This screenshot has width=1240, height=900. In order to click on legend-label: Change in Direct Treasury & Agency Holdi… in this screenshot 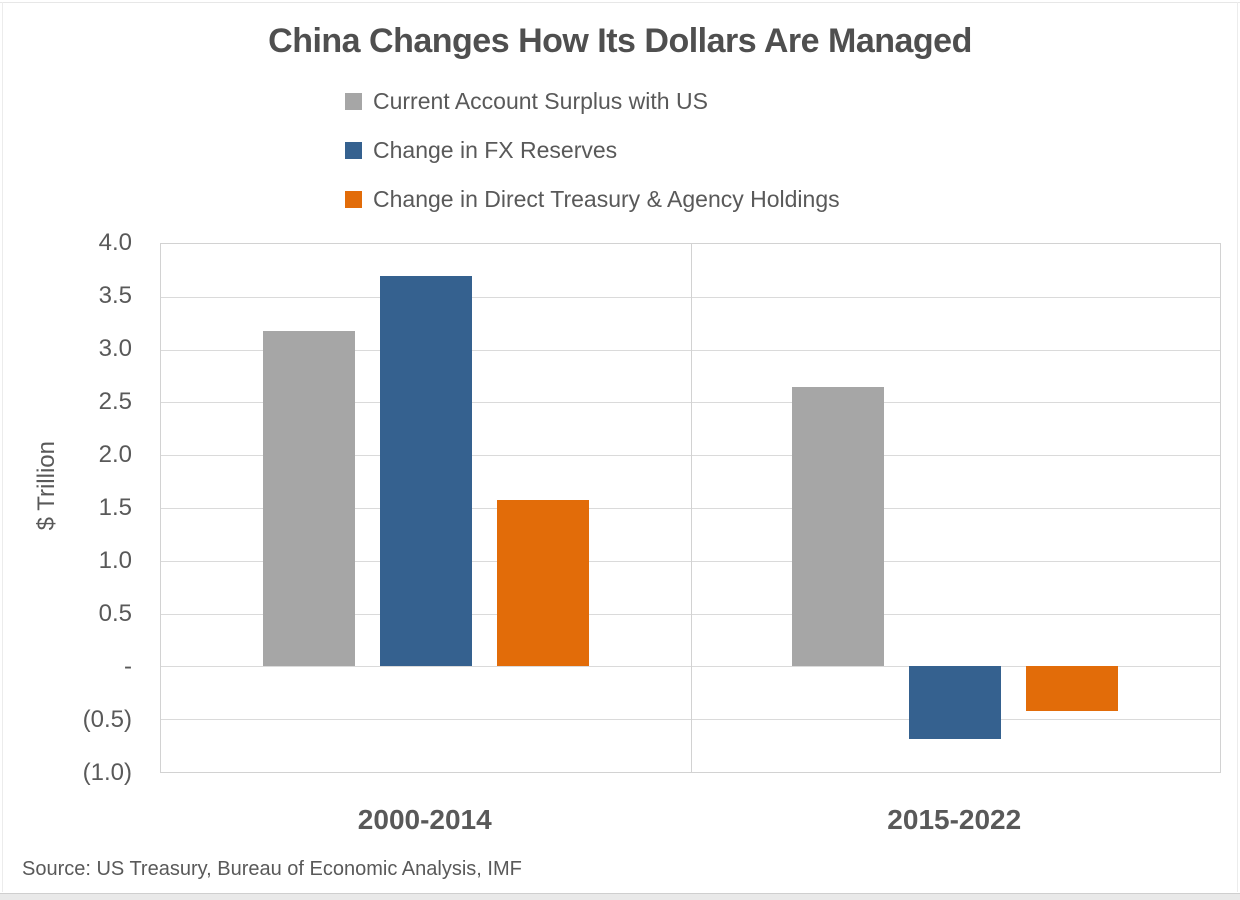, I will do `click(606, 199)`.